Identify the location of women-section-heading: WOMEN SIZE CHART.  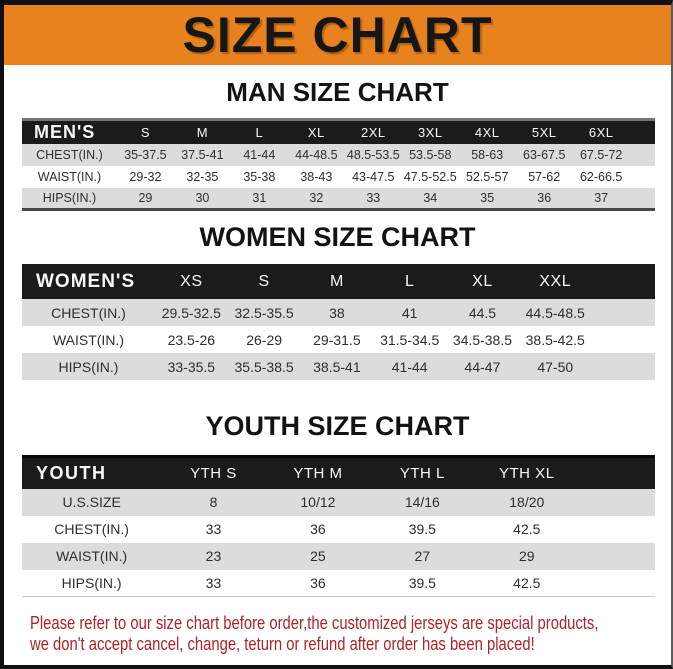
(337, 237).